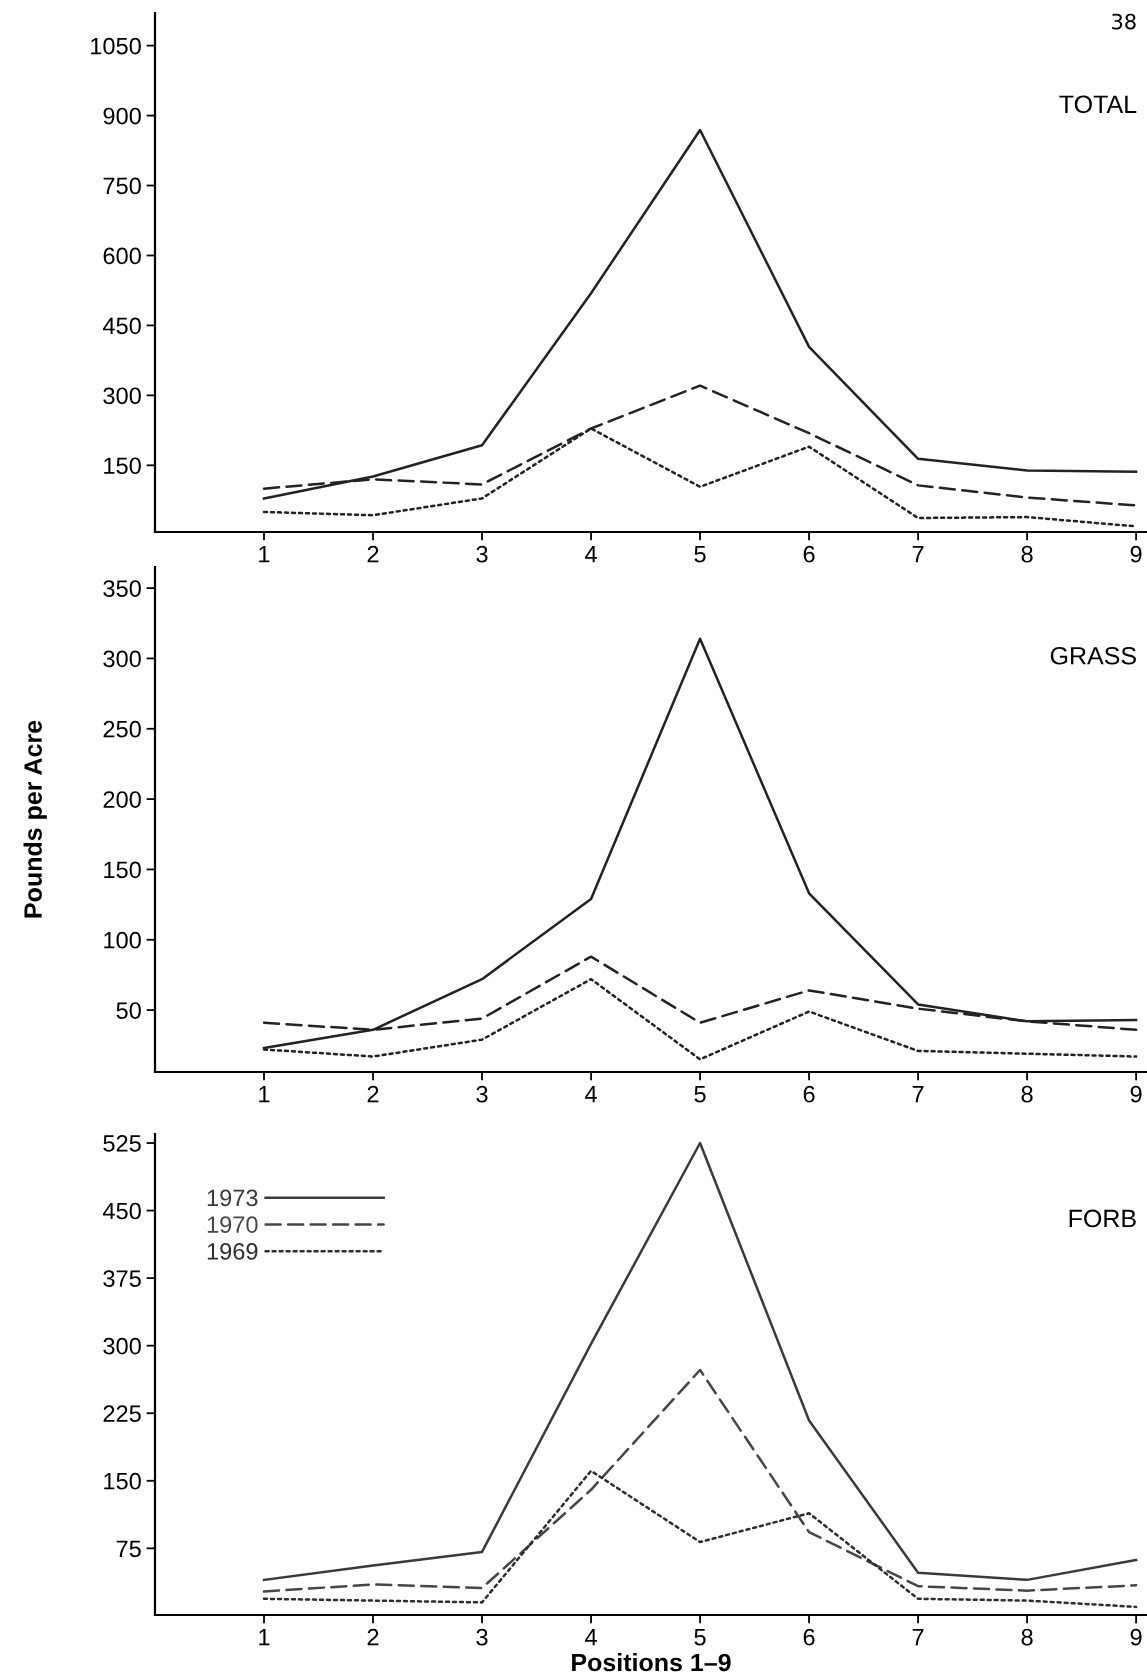 The image size is (1147, 1674). Describe the element at coordinates (35, 819) in the screenshot. I see `y-axis-title: Pounds per Acre` at that location.